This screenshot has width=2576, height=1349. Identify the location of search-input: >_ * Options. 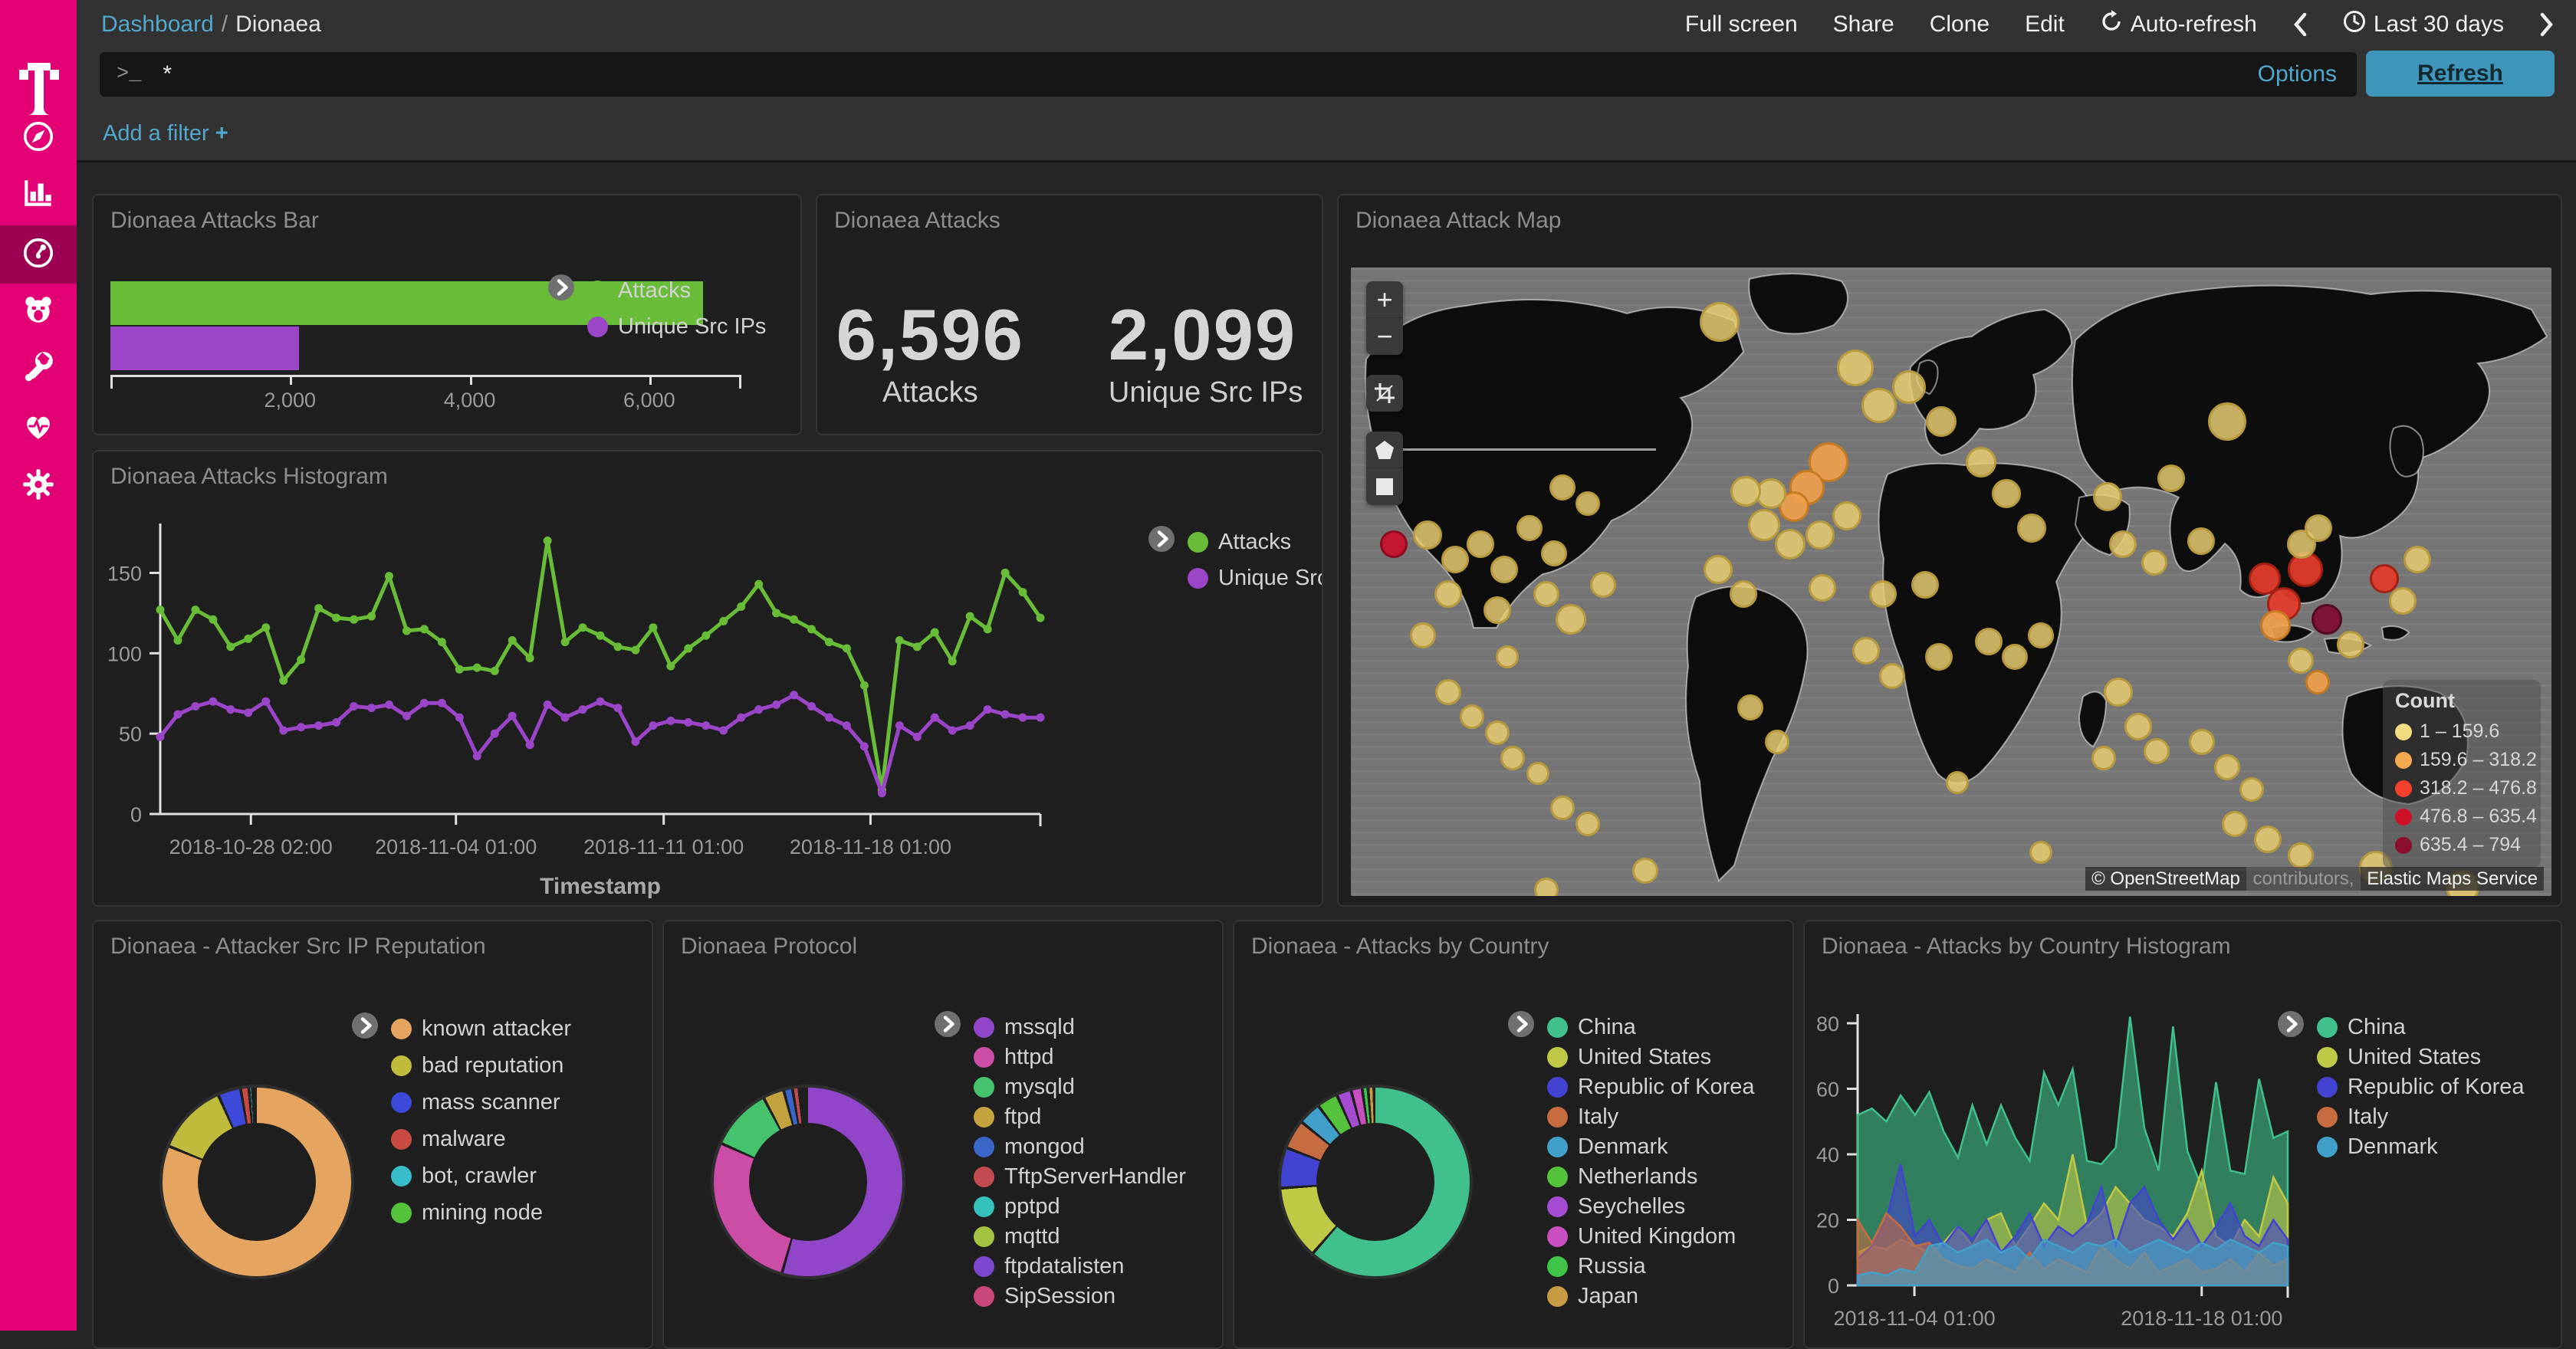
(1228, 74).